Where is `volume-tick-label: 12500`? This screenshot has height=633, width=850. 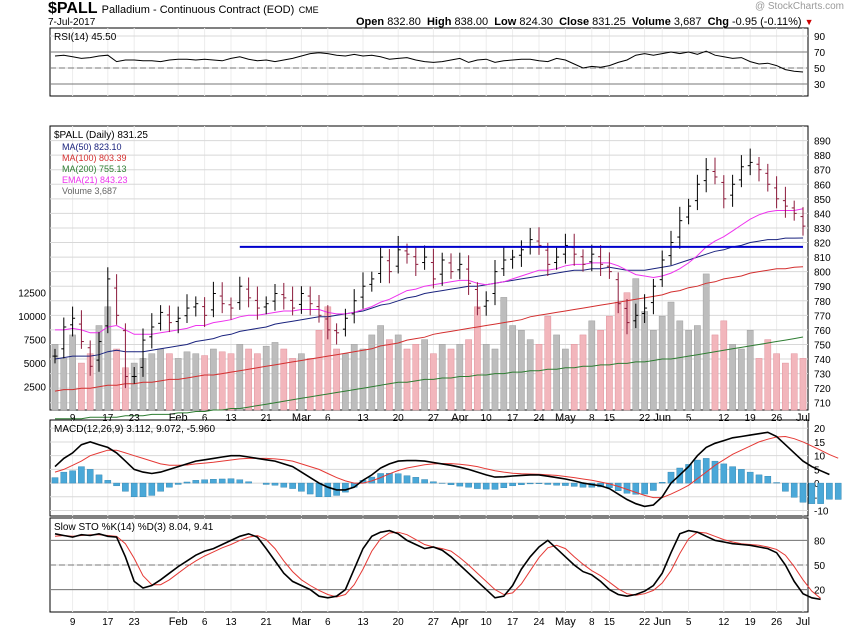
volume-tick-label: 12500 is located at coordinates (32, 294).